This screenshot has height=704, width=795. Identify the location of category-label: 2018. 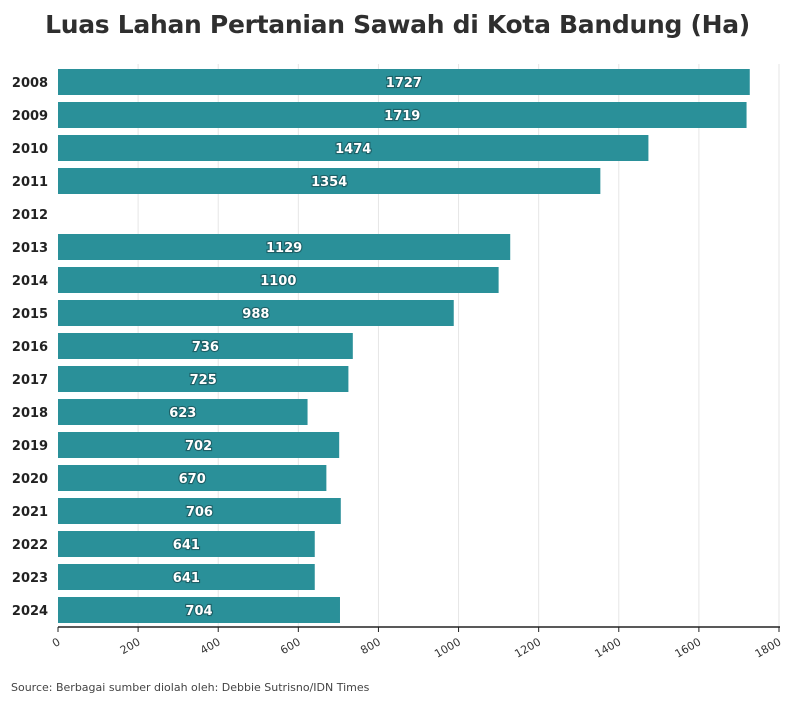
(30, 413).